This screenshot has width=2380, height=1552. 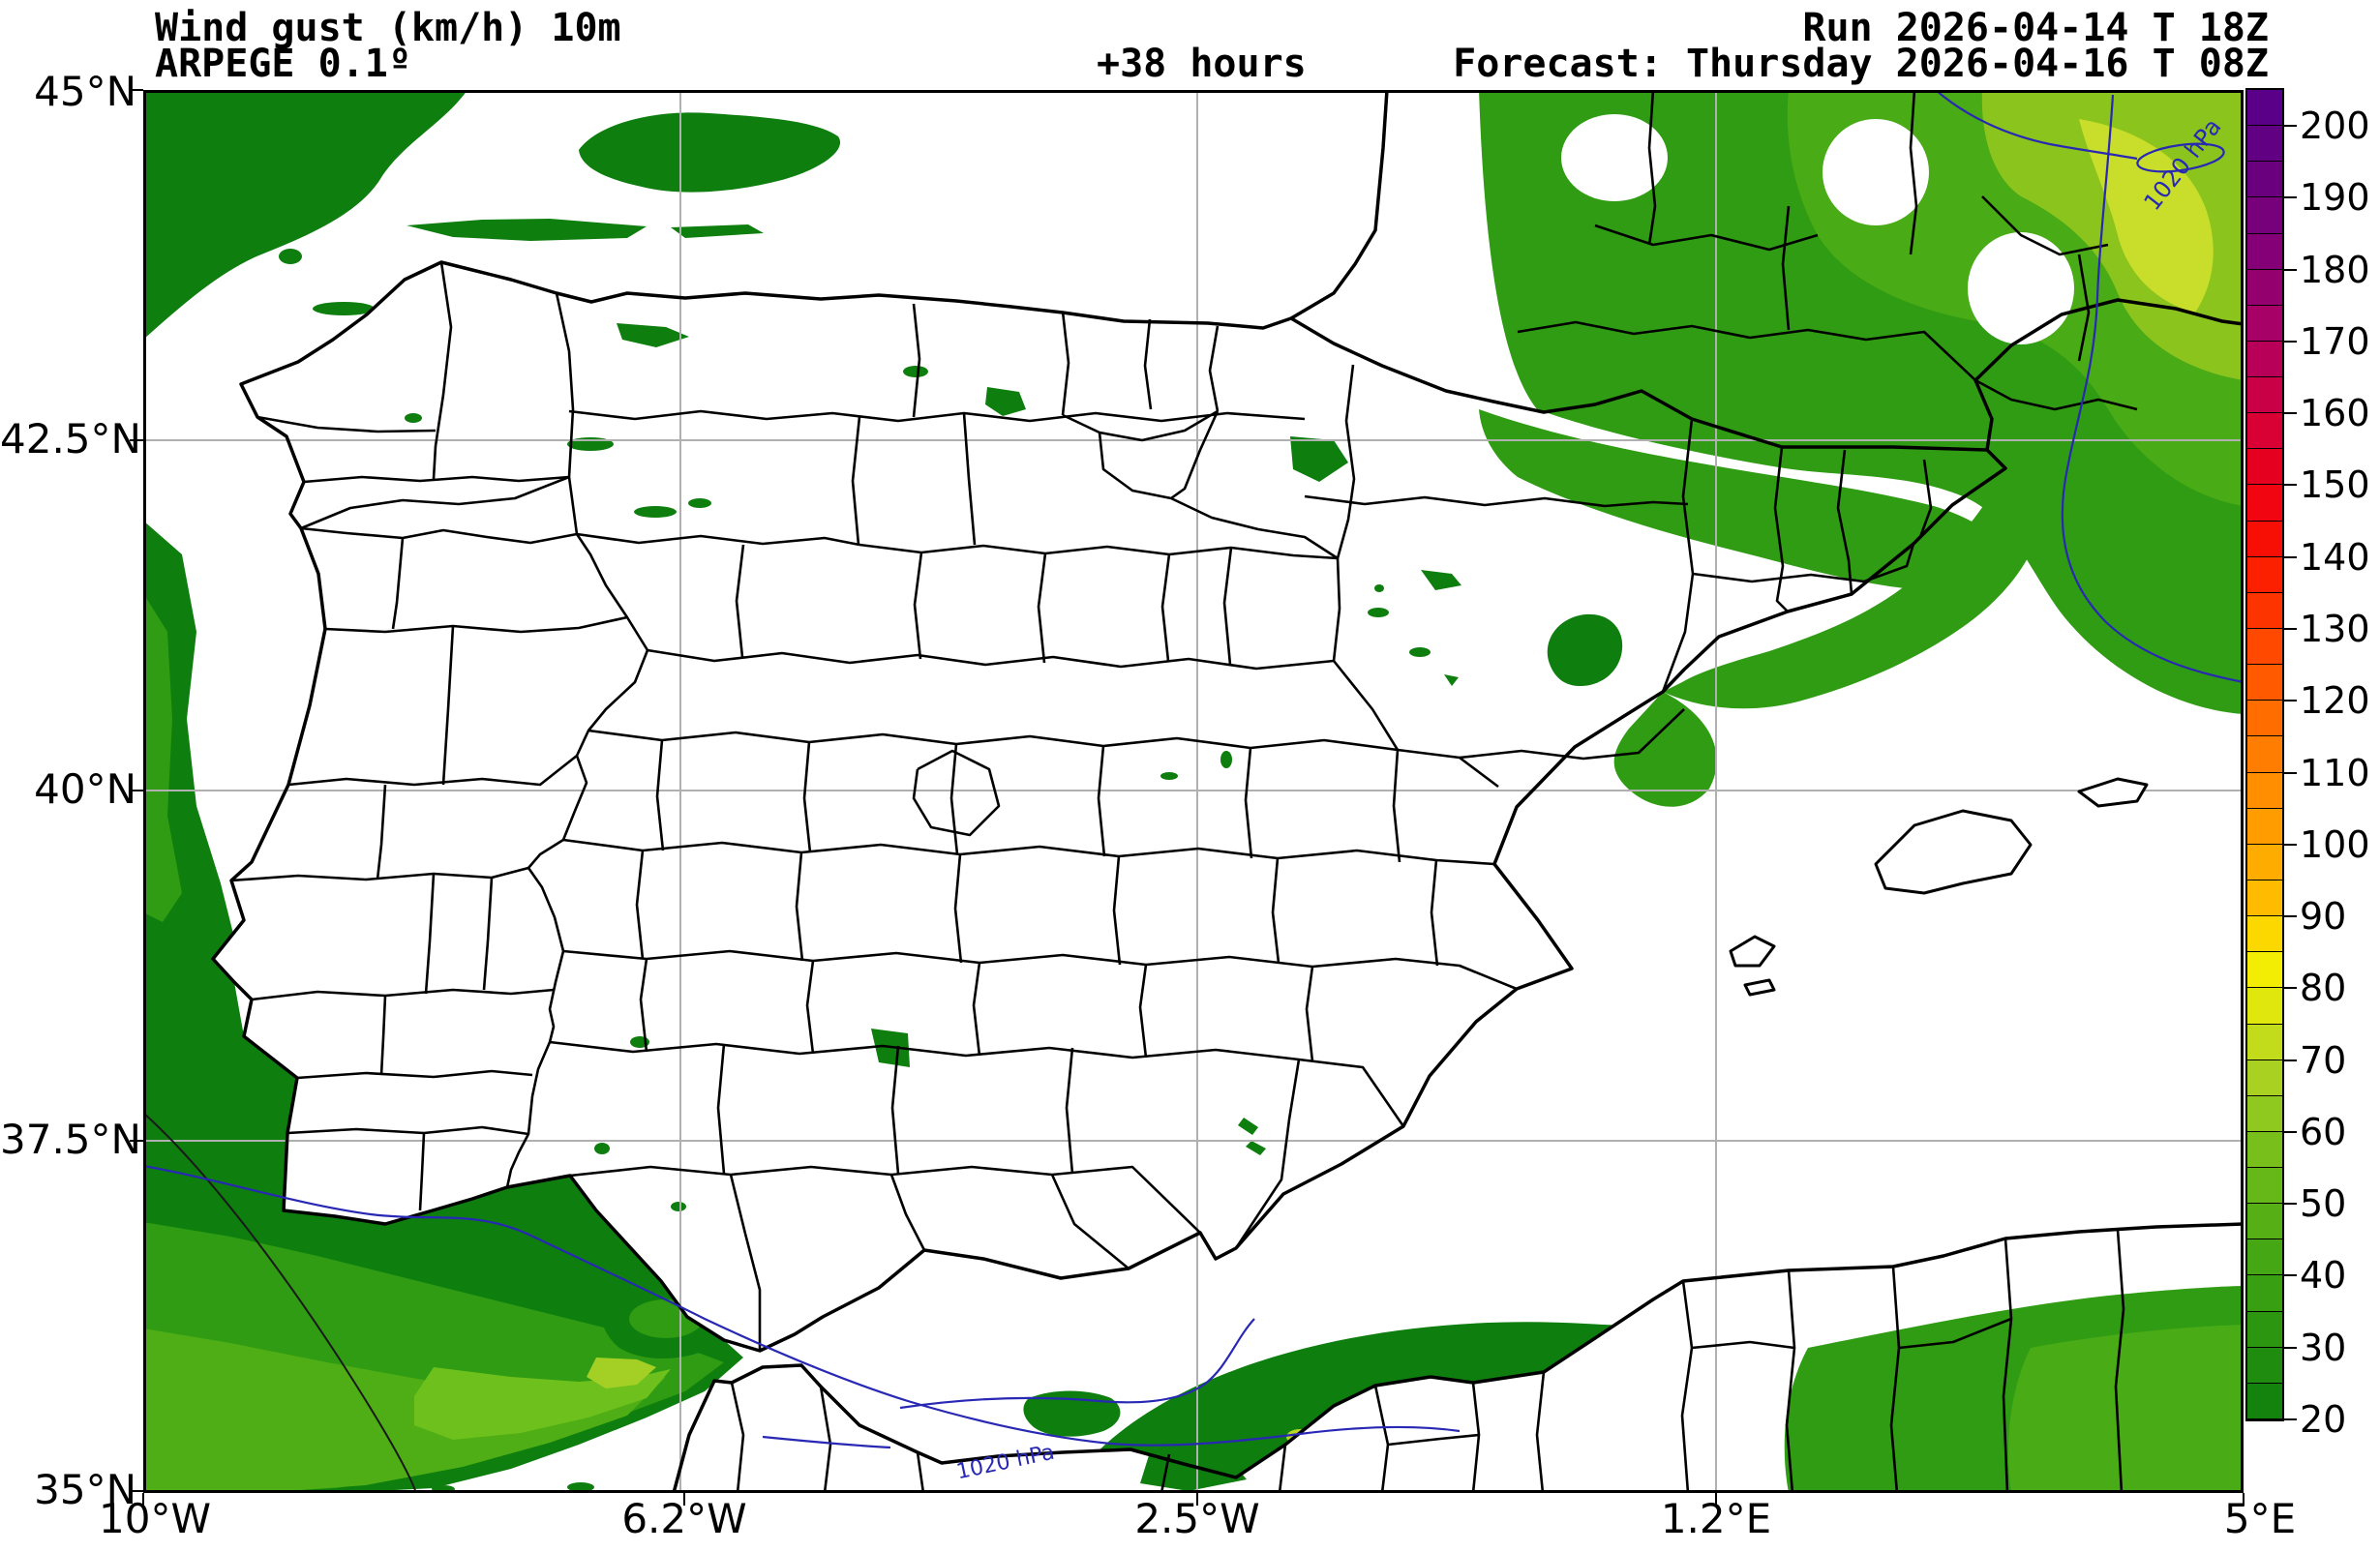 What do you see at coordinates (1428, 1362) in the screenshot?
I see `africa-interior-lines` at bounding box center [1428, 1362].